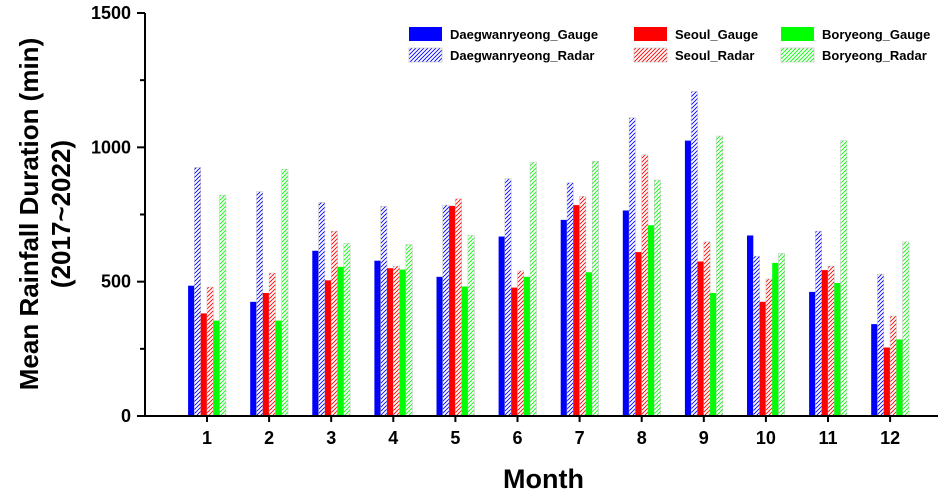  I want to click on legend-item-daegwanryeong-gauge: Daegwanryeong_Gauge, so click(503, 34).